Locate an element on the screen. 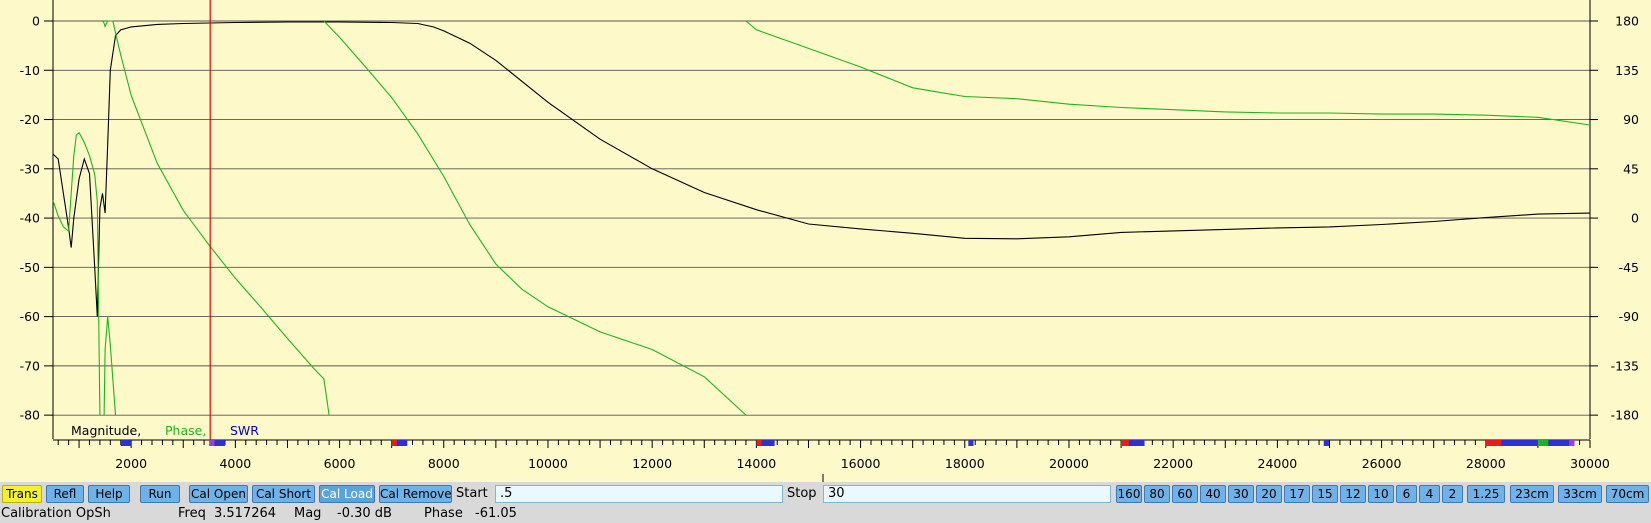 The height and width of the screenshot is (523, 1651). band-button-15: 15 is located at coordinates (1325, 494).